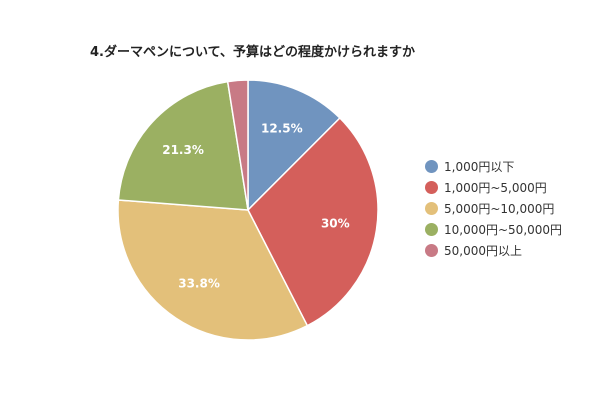 This screenshot has width=600, height=400. I want to click on slice-value-label: 30%, so click(335, 224).